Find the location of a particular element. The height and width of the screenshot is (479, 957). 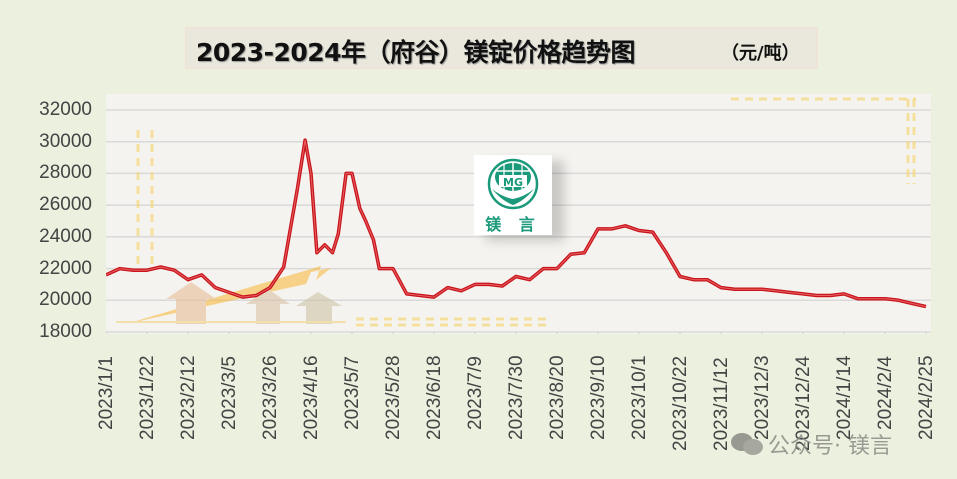

x-tick-label: 2023/8/20 is located at coordinates (557, 398).